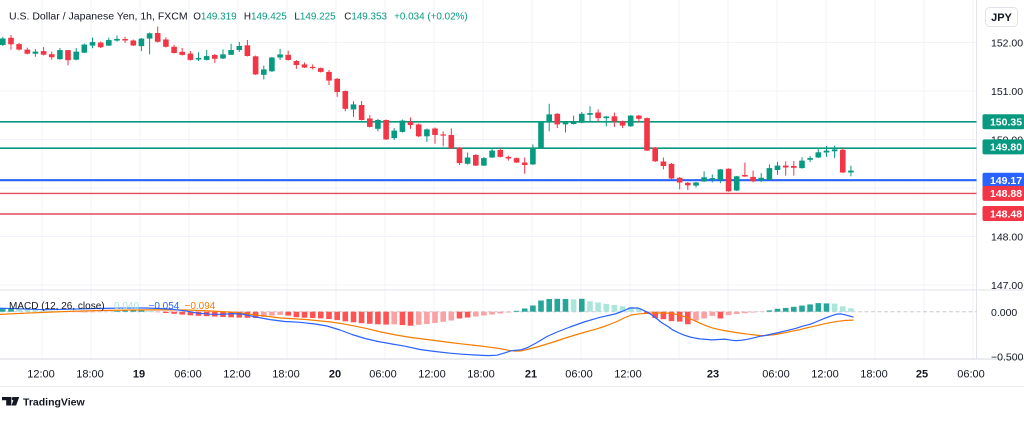 The width and height of the screenshot is (1024, 421). I want to click on svg-text: 148.88, so click(1006, 194).